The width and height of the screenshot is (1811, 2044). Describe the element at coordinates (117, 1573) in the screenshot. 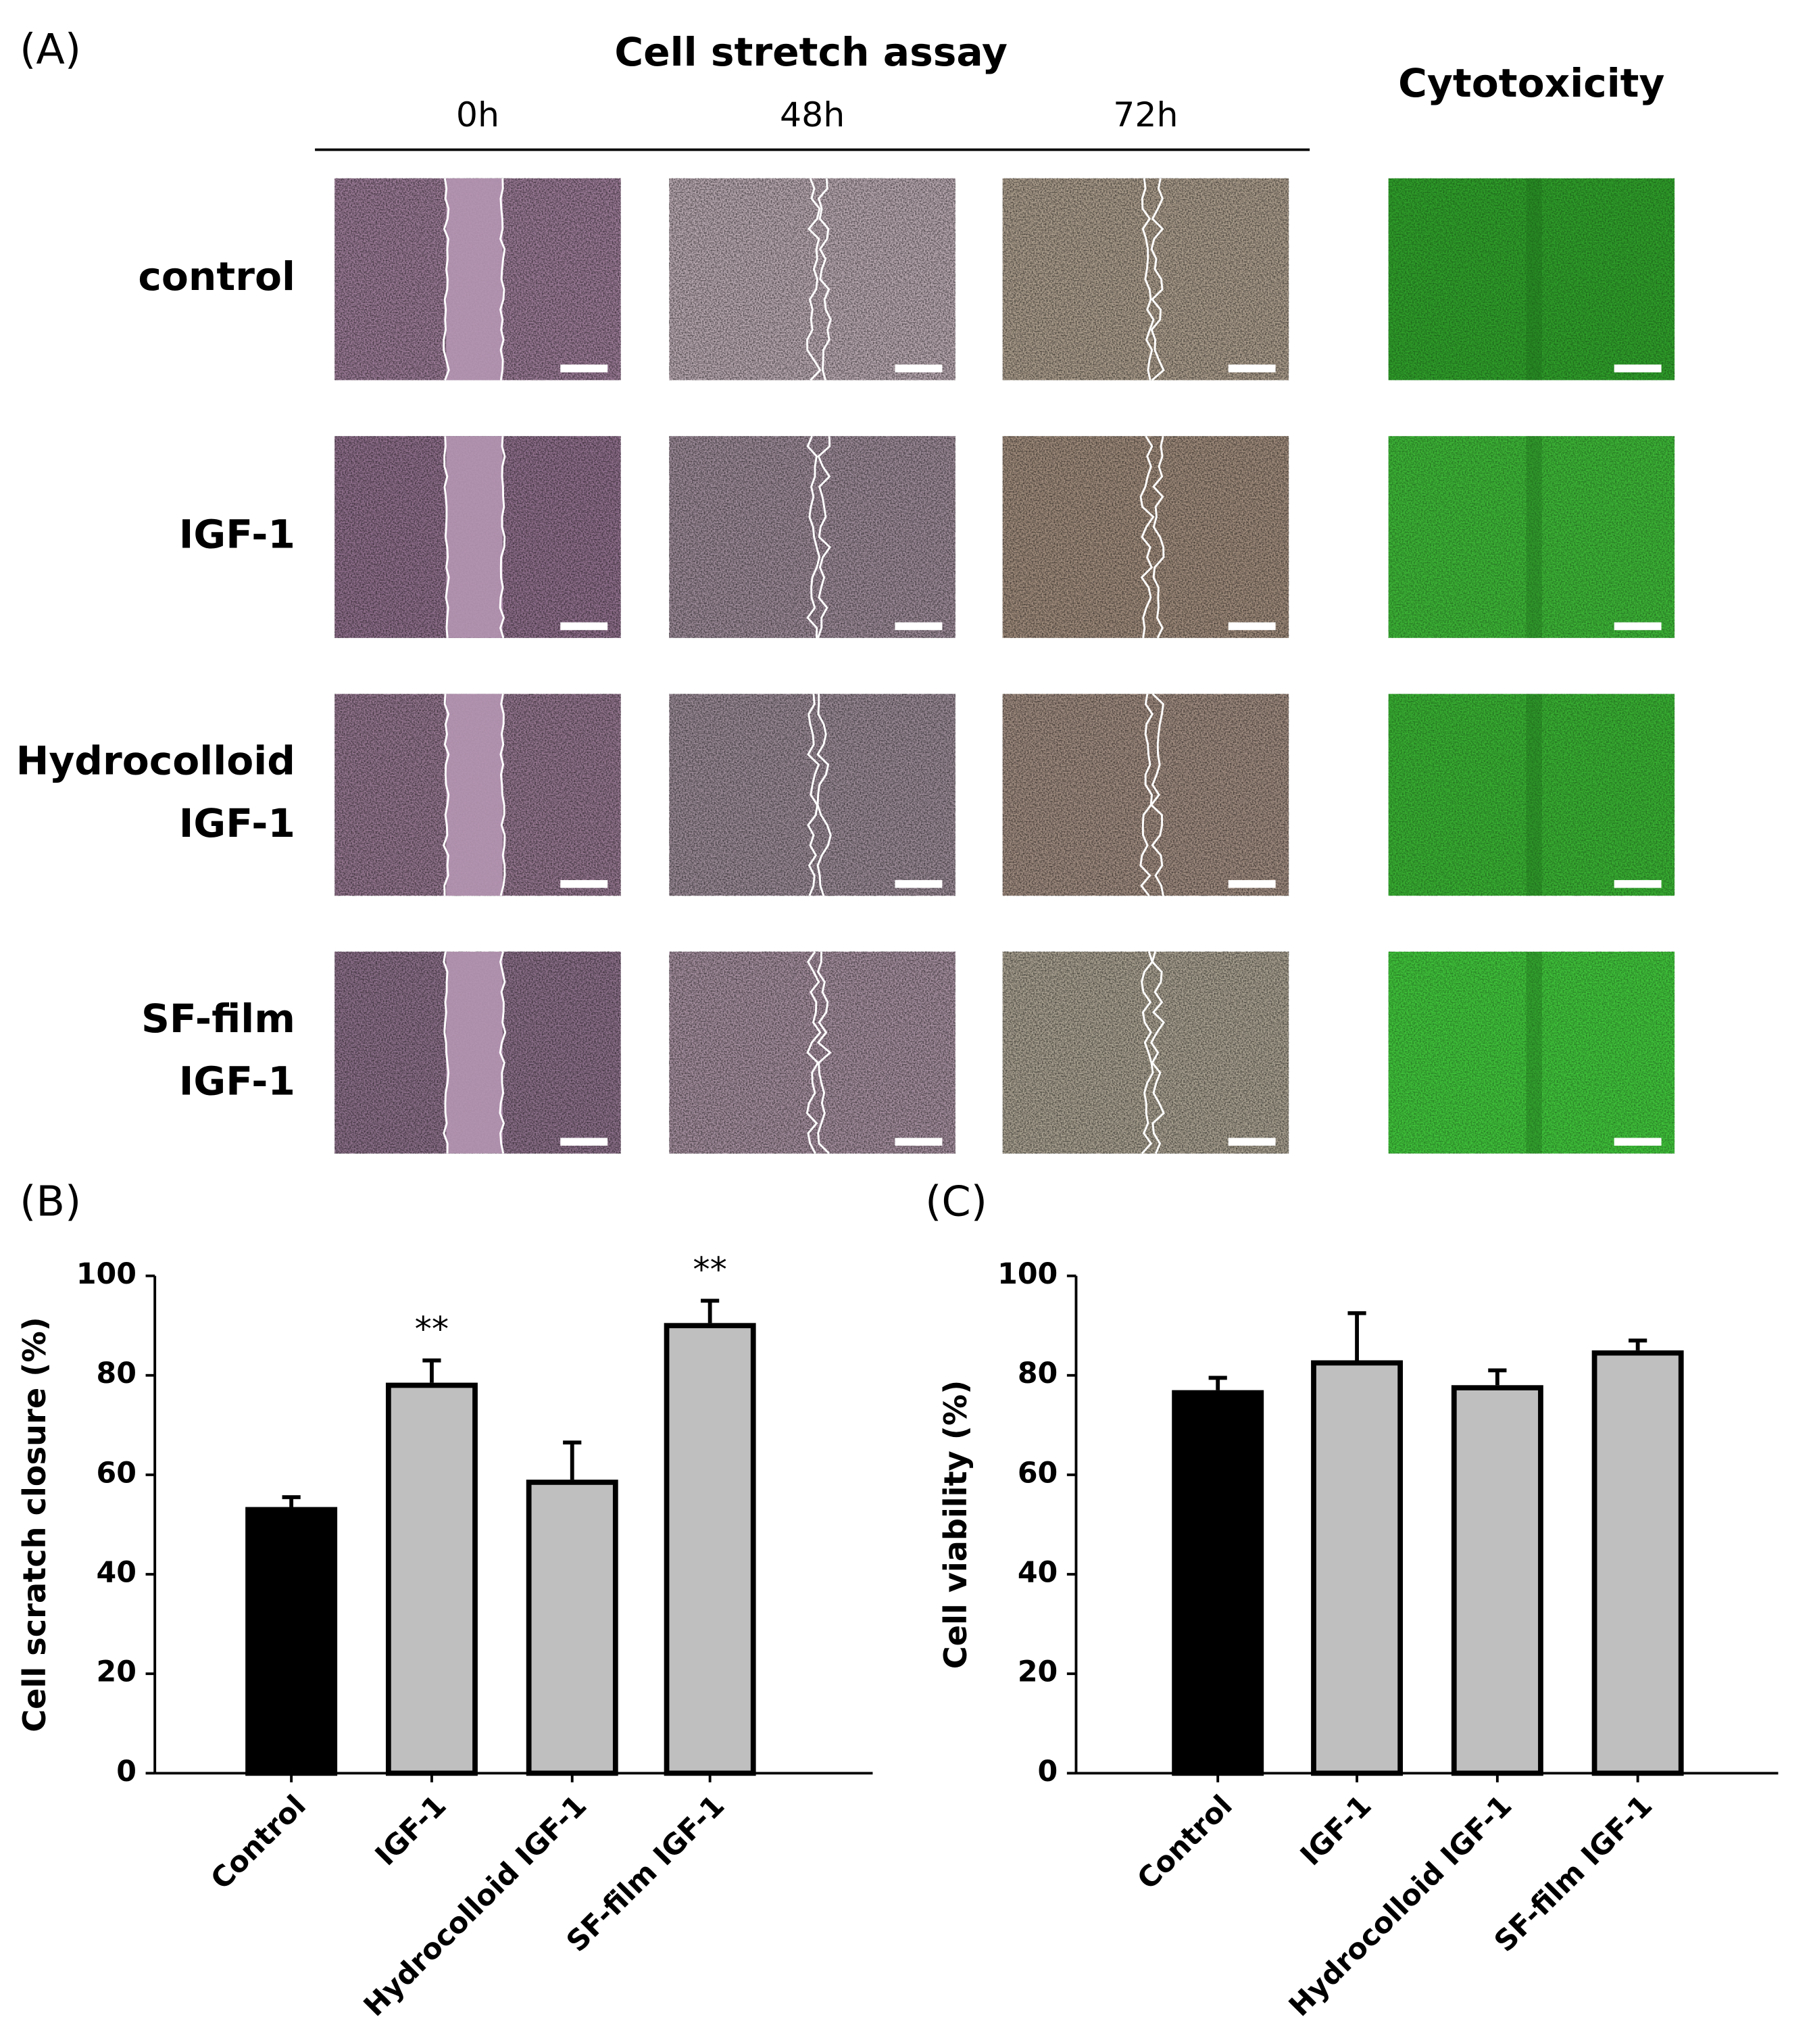

I see `y-tick-label: 40` at that location.